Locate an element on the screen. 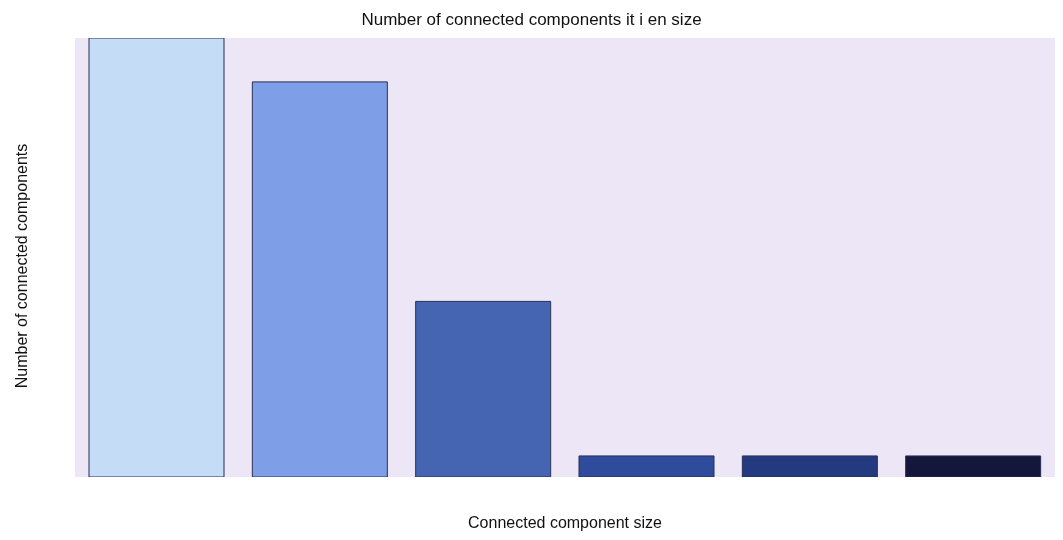 The width and height of the screenshot is (1063, 540). x-axis-title: Connected component size is located at coordinates (565, 523).